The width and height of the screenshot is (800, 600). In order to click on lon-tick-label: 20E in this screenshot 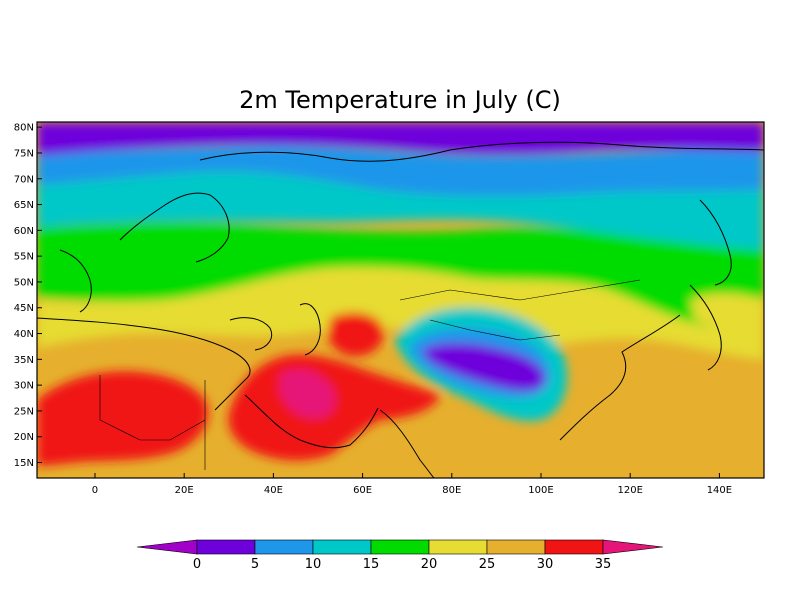, I will do `click(184, 490)`.